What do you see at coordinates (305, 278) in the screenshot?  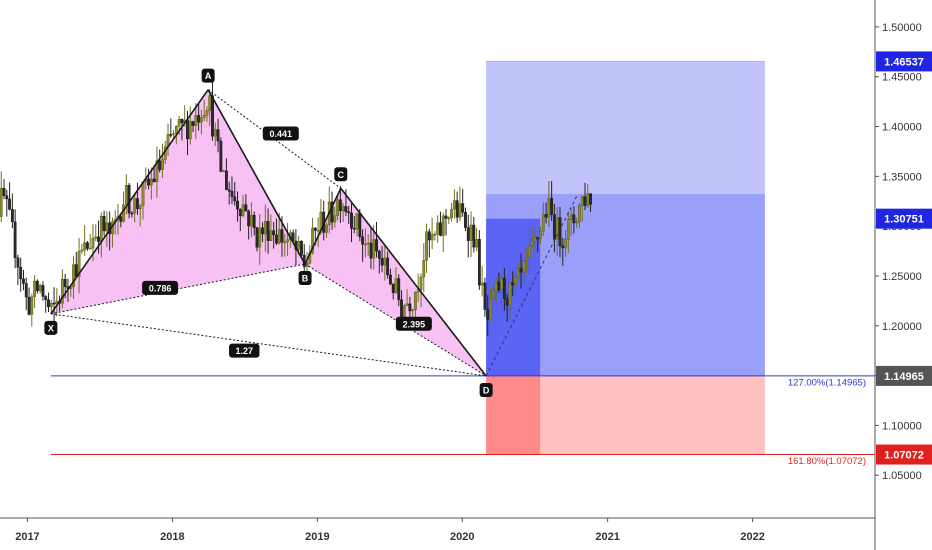 I see `pattern-point-b: B` at bounding box center [305, 278].